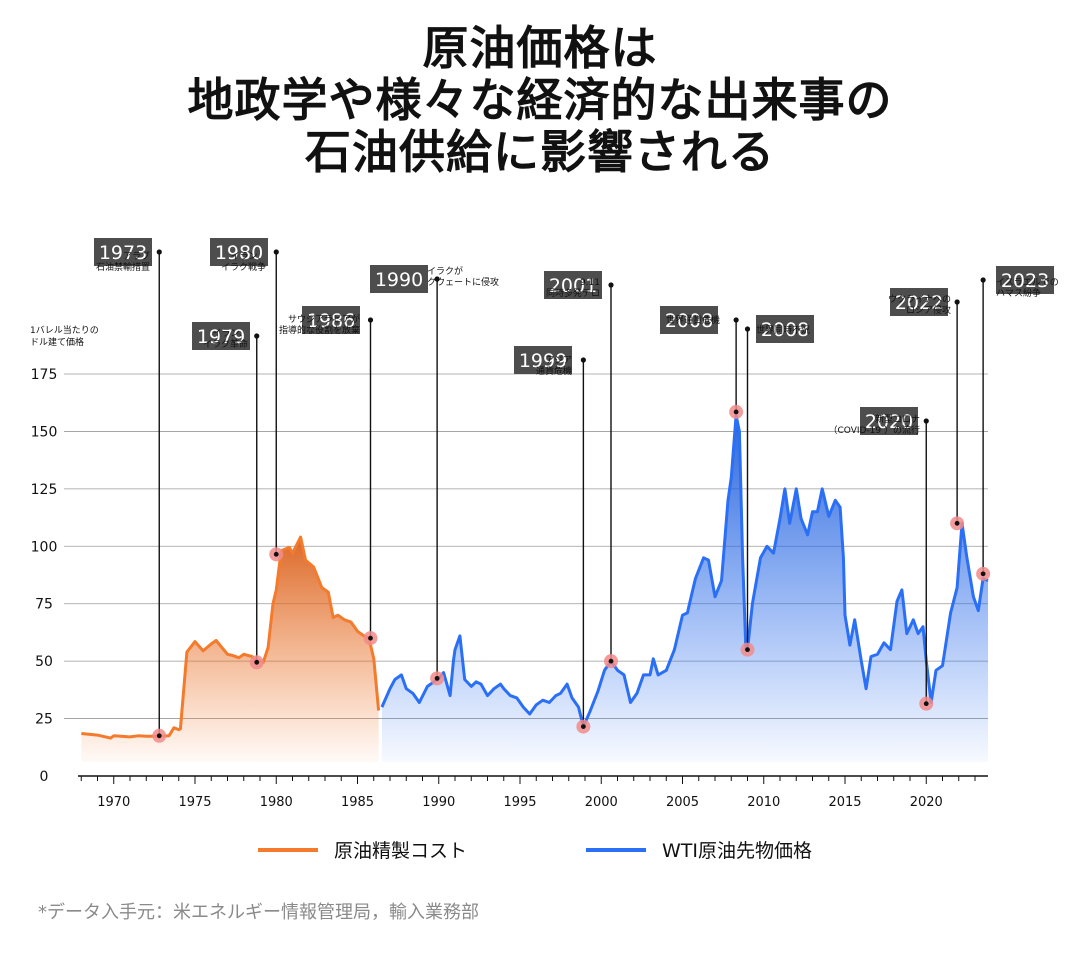 The image size is (1080, 965). I want to click on x-tick-label: 1980, so click(276, 802).